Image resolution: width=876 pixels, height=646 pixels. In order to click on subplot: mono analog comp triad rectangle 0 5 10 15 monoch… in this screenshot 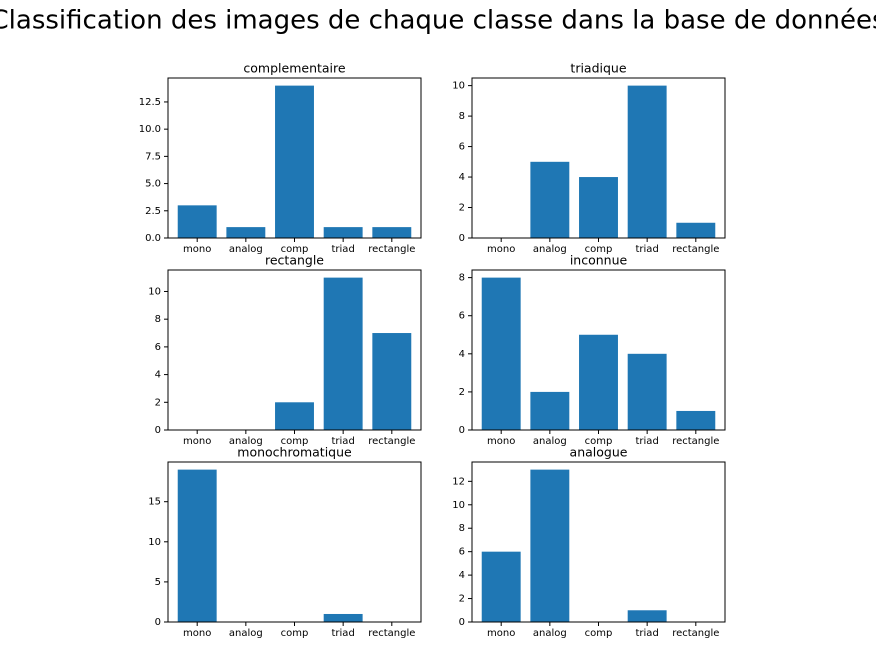, I will do `click(285, 542)`.